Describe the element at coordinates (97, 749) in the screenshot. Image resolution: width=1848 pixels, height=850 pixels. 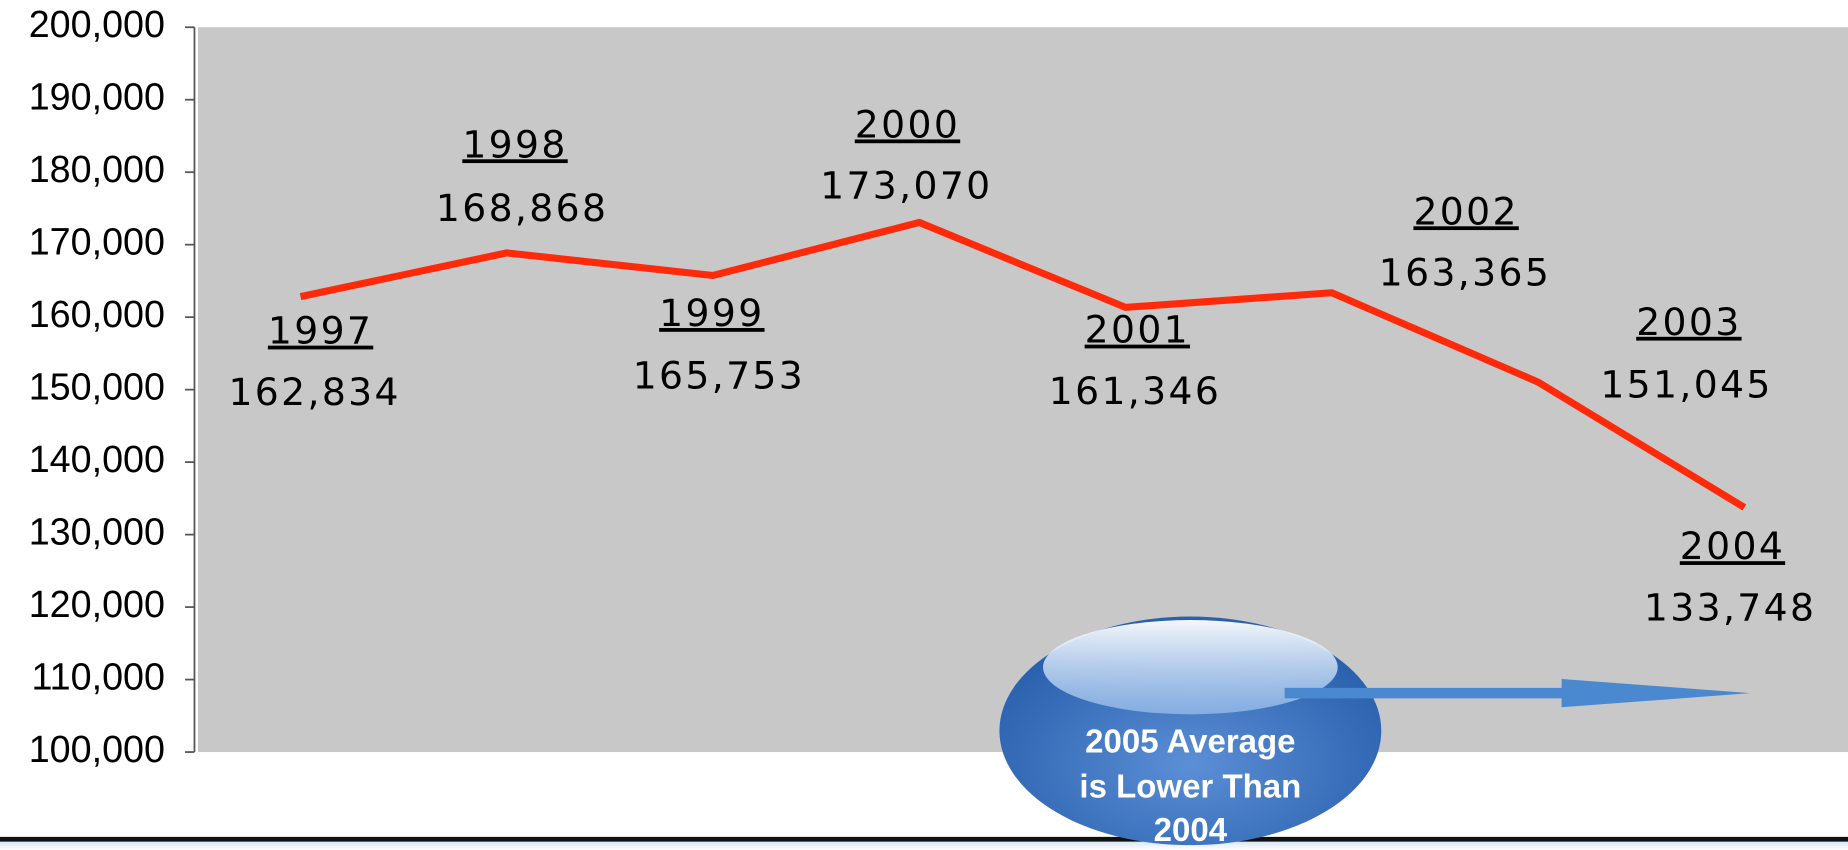
I see `y-tick-label: 100,000` at that location.